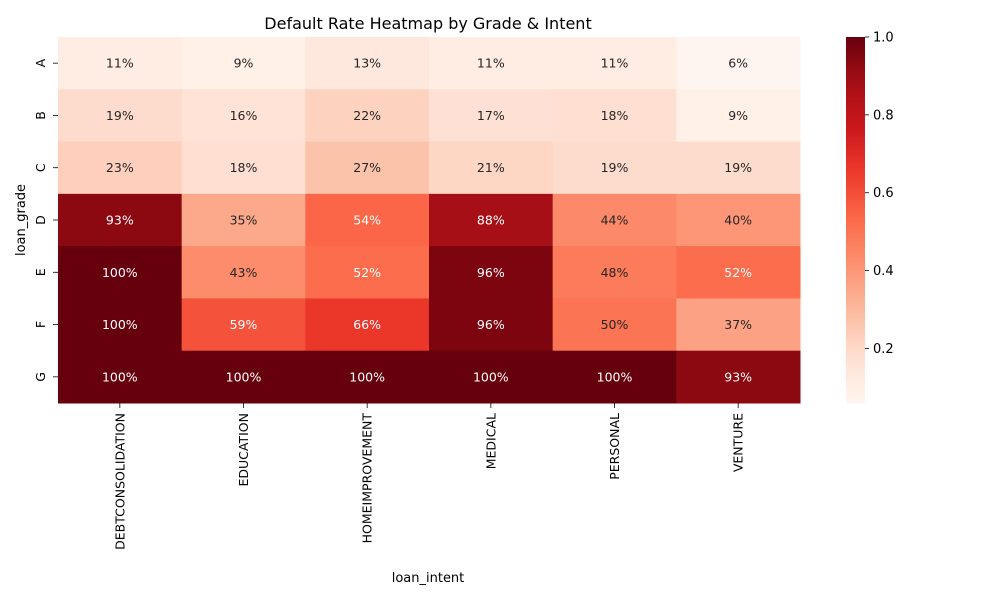 The width and height of the screenshot is (1000, 600). I want to click on cell-value-label: 66%, so click(367, 324).